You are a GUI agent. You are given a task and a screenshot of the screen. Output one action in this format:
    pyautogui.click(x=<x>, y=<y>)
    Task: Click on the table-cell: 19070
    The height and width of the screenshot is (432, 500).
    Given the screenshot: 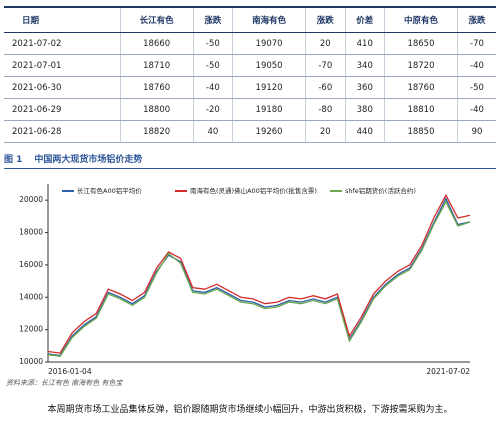 What is the action you would take?
    pyautogui.click(x=269, y=43)
    